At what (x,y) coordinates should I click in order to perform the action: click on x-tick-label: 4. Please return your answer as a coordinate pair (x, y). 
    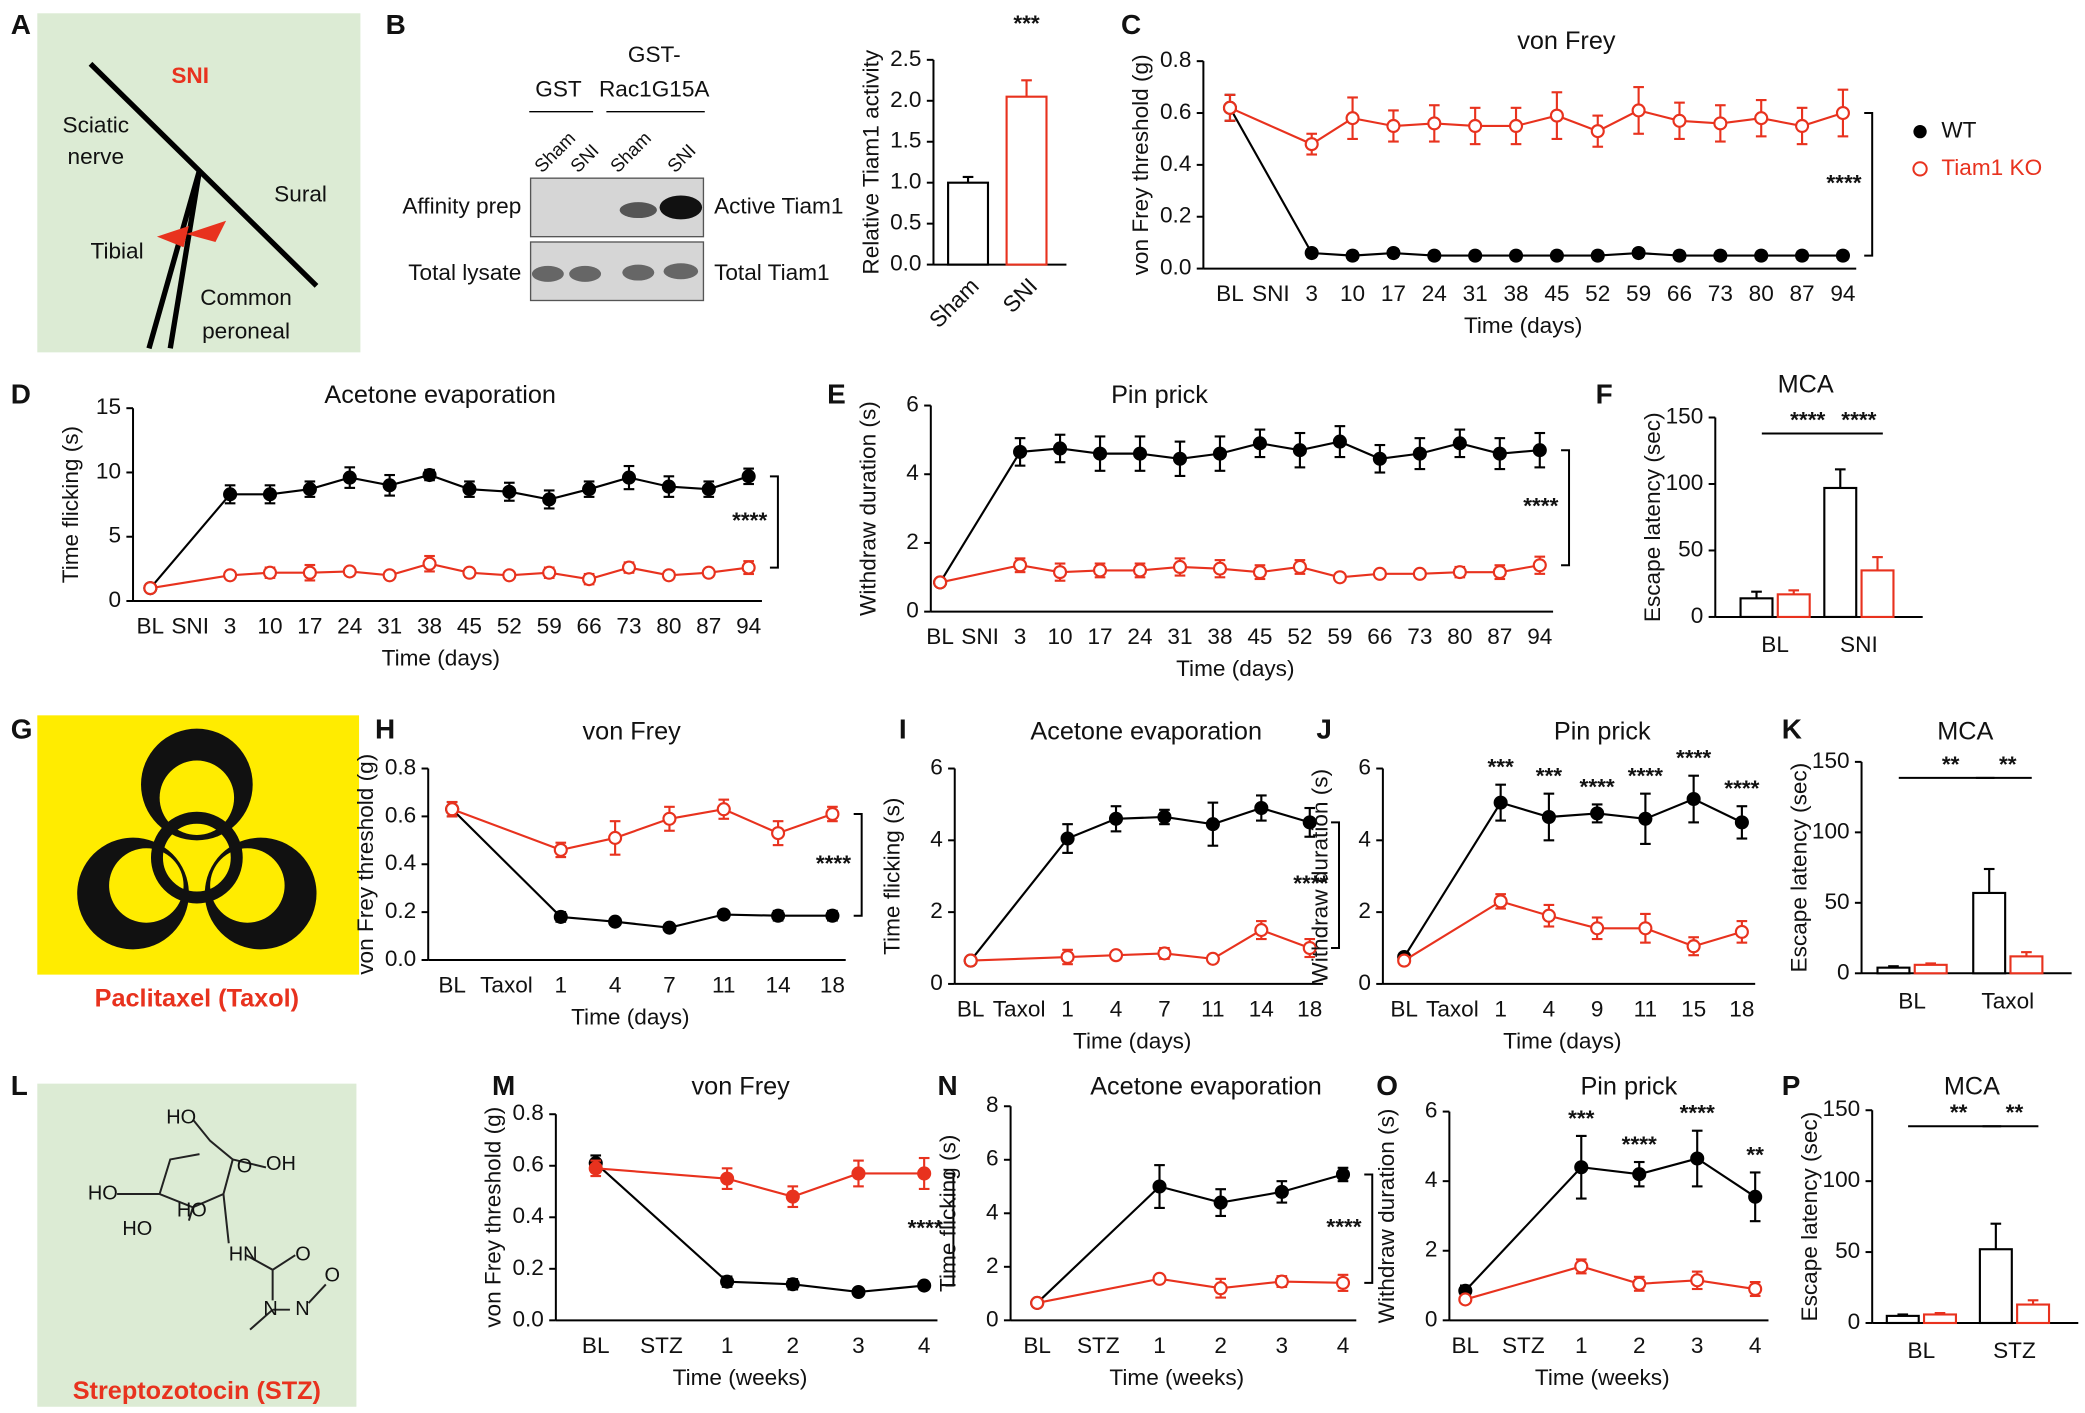
    Looking at the image, I should click on (1116, 1008).